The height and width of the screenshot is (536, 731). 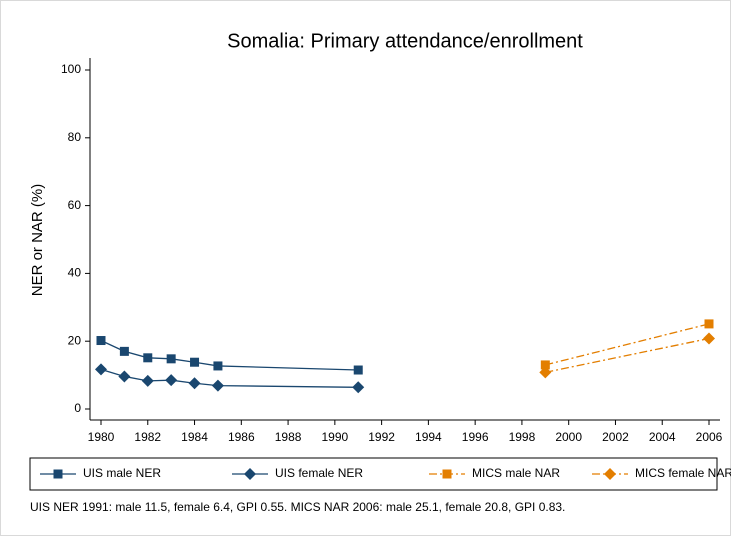 What do you see at coordinates (373, 474) in the screenshot?
I see `legend-box` at bounding box center [373, 474].